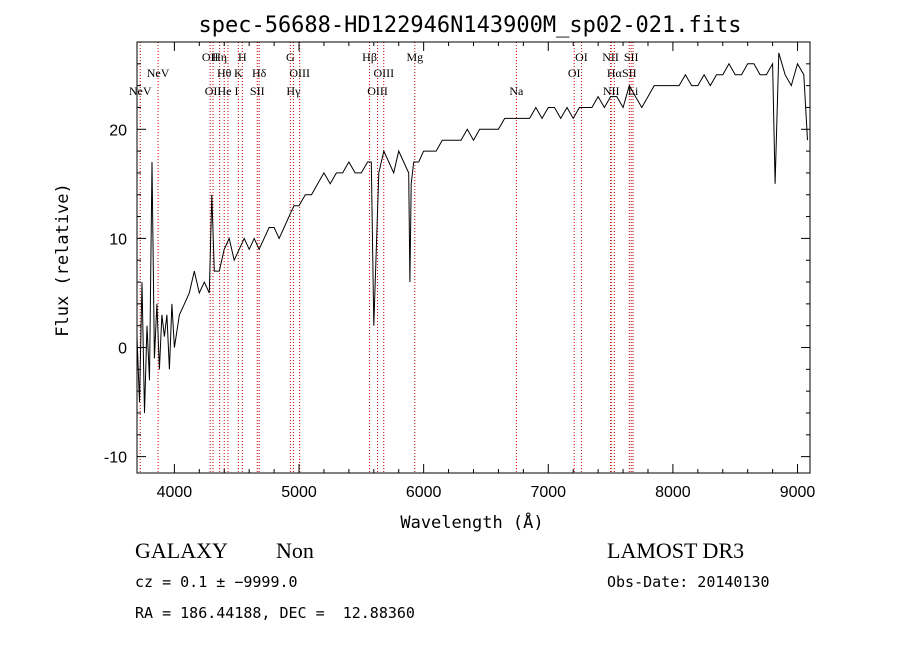 Image resolution: width=900 pixels, height=649 pixels. Describe the element at coordinates (676, 550) in the screenshot. I see `survey-name: LAMOST DR3` at that location.